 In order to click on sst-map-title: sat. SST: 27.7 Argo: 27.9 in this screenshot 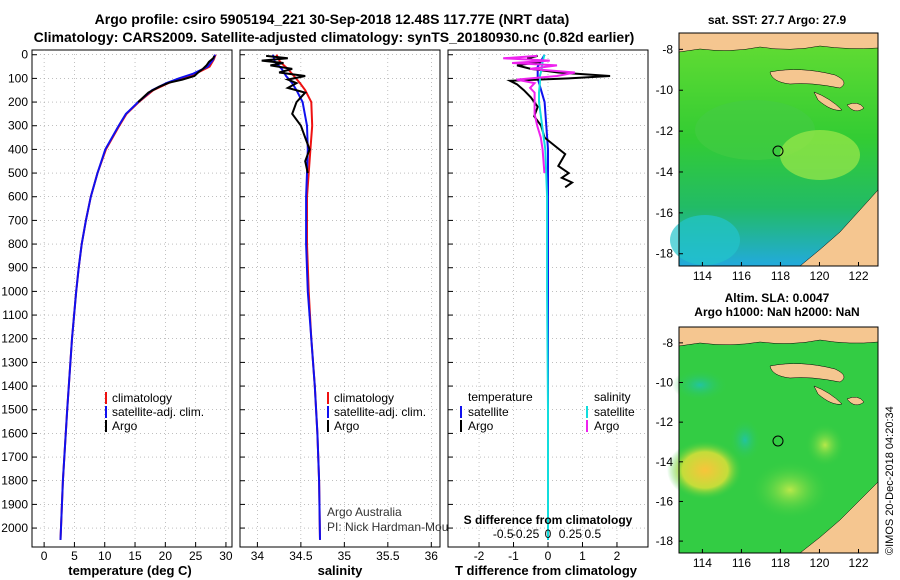, I will do `click(777, 20)`.